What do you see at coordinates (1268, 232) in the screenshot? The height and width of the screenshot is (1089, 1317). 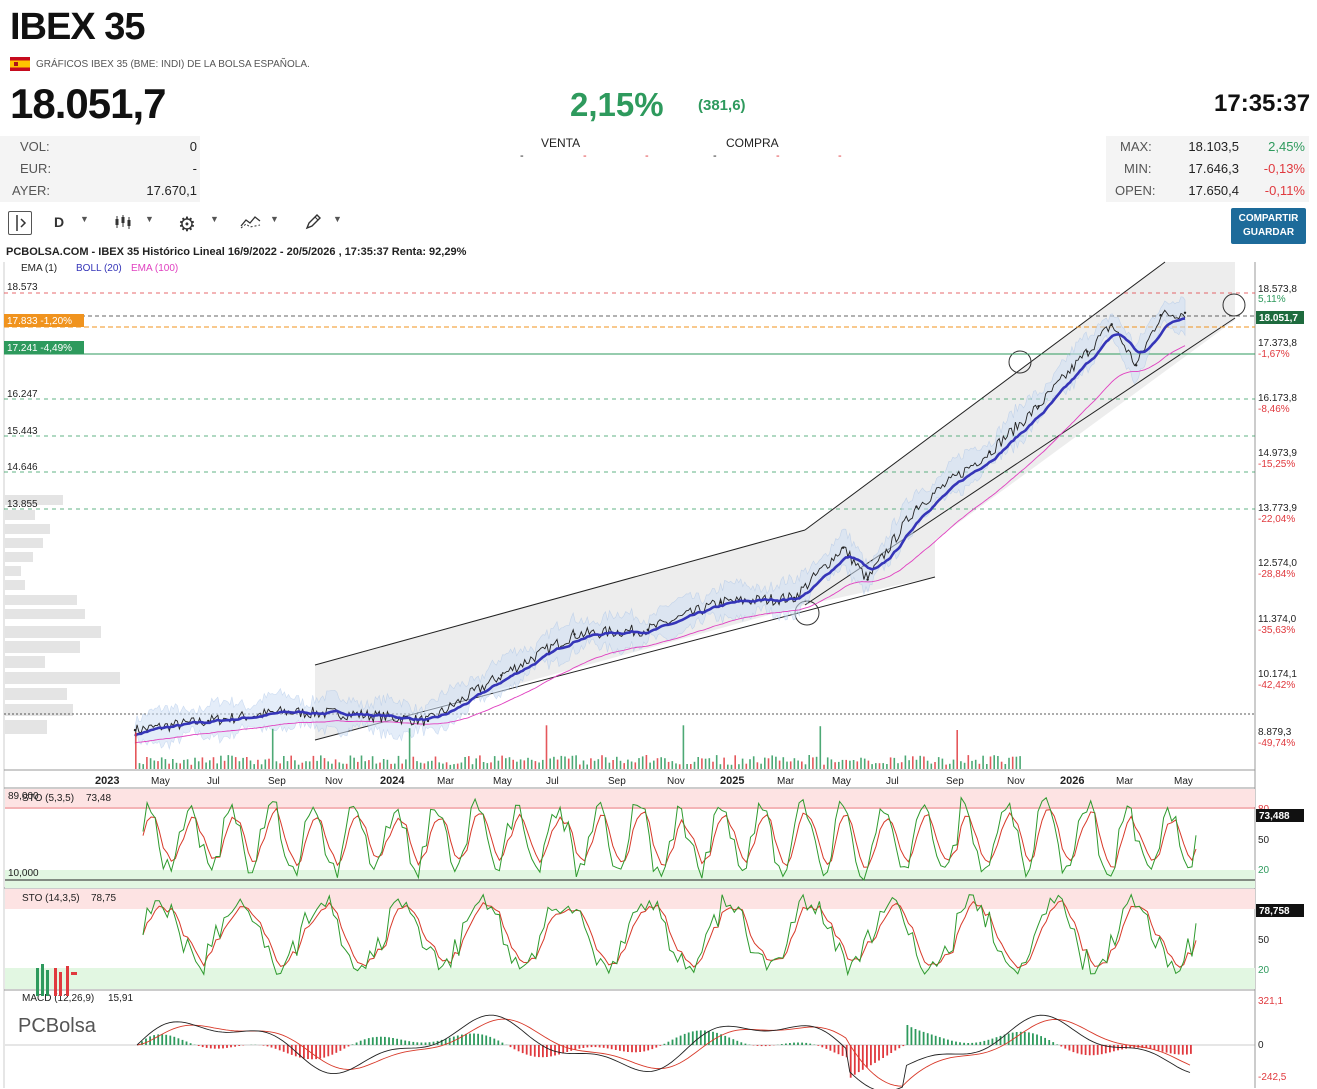 I see `save-label: GUARDAR` at bounding box center [1268, 232].